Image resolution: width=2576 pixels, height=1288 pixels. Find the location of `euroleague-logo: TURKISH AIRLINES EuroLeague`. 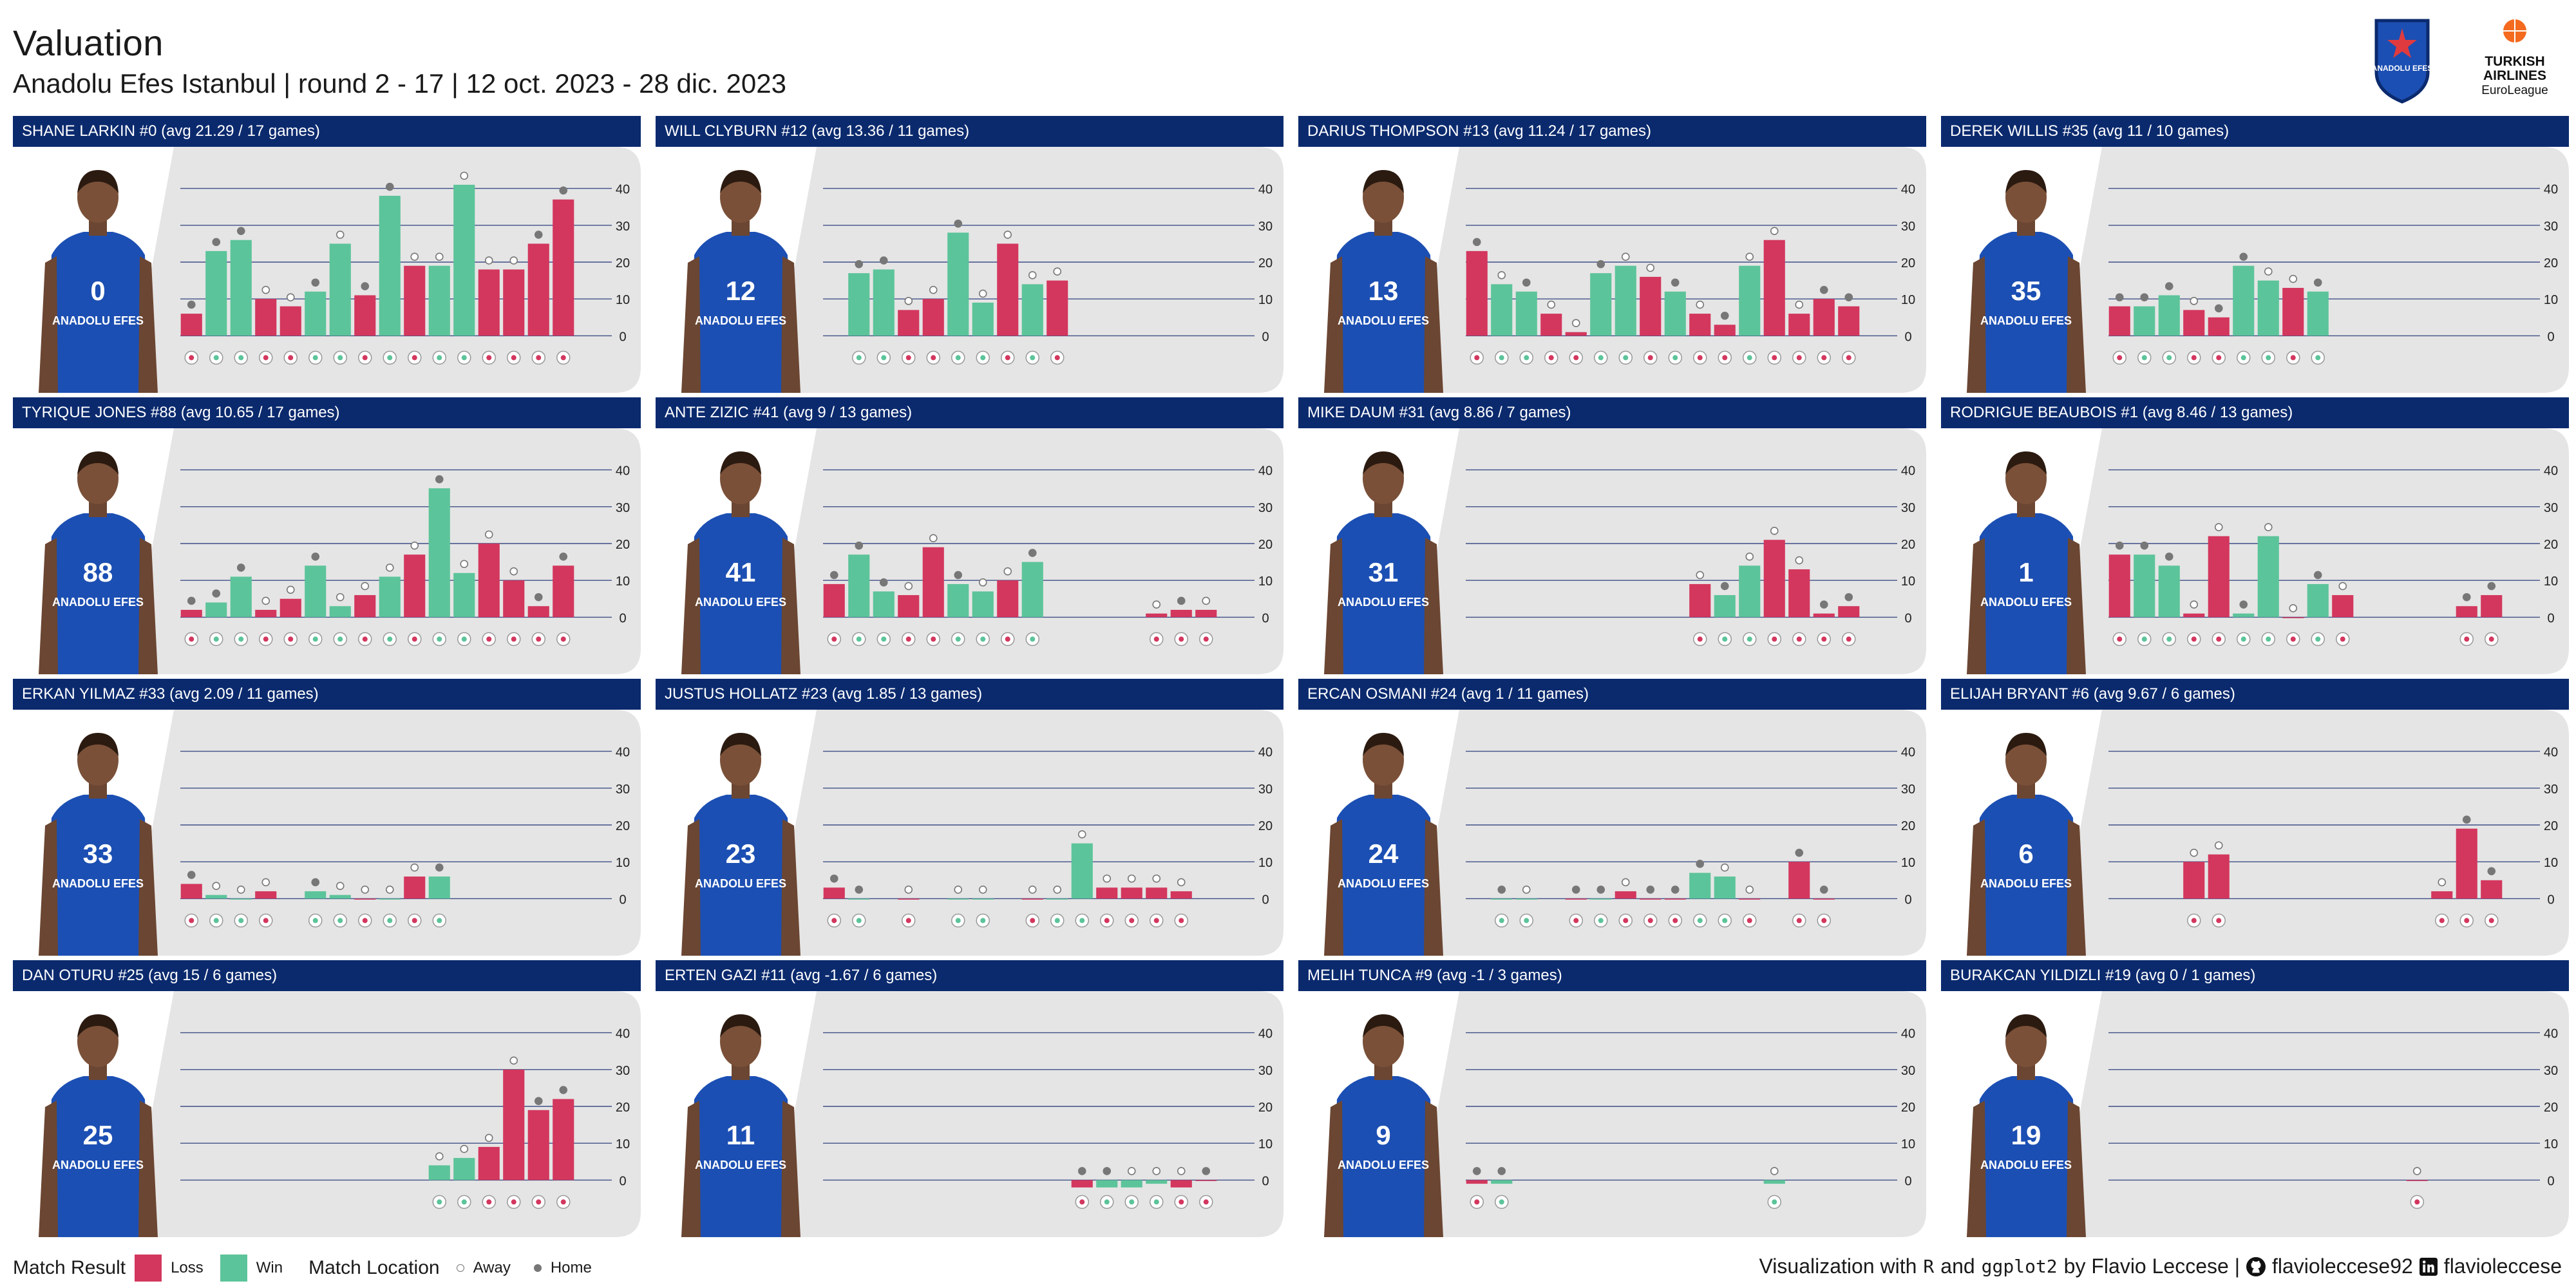

euroleague-logo: TURKISH AIRLINES EuroLeague is located at coordinates (2514, 58).